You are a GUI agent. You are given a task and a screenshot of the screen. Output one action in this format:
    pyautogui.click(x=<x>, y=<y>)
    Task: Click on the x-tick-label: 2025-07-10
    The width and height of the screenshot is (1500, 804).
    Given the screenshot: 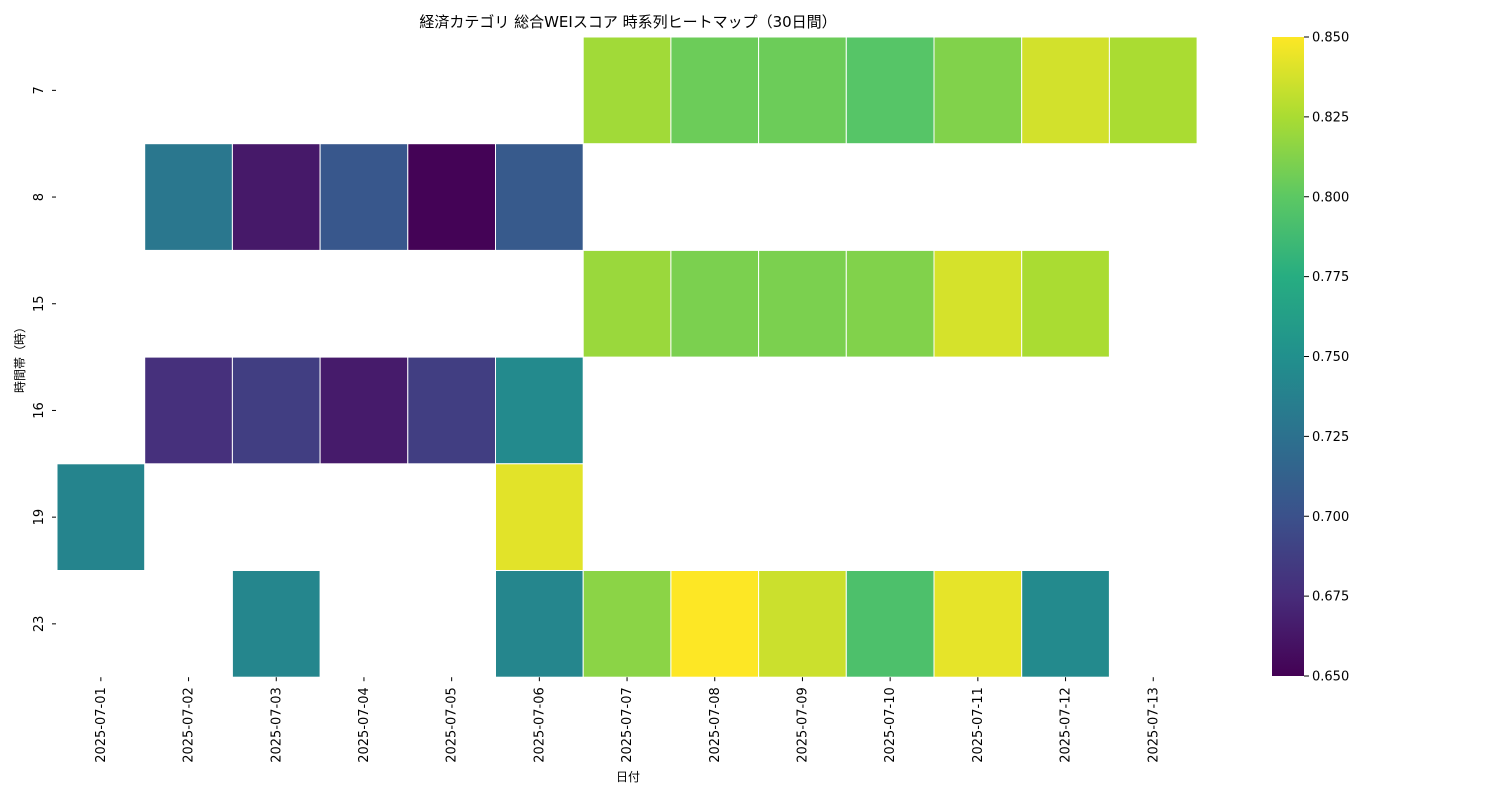 What is the action you would take?
    pyautogui.click(x=890, y=725)
    